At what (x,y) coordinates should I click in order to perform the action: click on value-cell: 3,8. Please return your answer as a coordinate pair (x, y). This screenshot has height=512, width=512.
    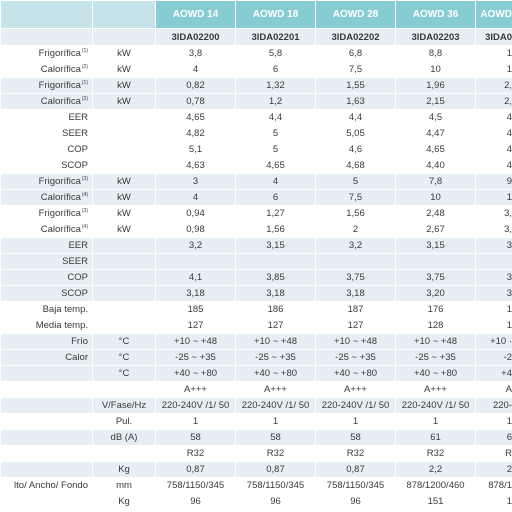
    Looking at the image, I should click on (195, 53).